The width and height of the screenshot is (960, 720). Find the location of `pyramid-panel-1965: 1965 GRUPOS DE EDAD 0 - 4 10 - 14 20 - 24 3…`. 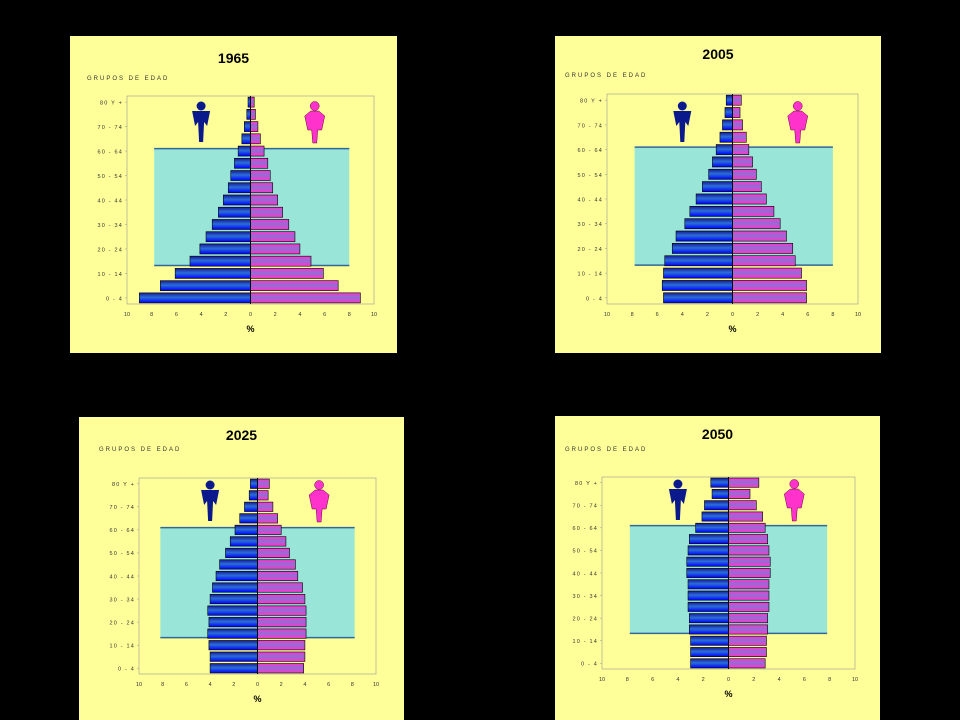

pyramid-panel-1965: 1965 GRUPOS DE EDAD 0 - 4 10 - 14 20 - 24 3… is located at coordinates (233, 194).